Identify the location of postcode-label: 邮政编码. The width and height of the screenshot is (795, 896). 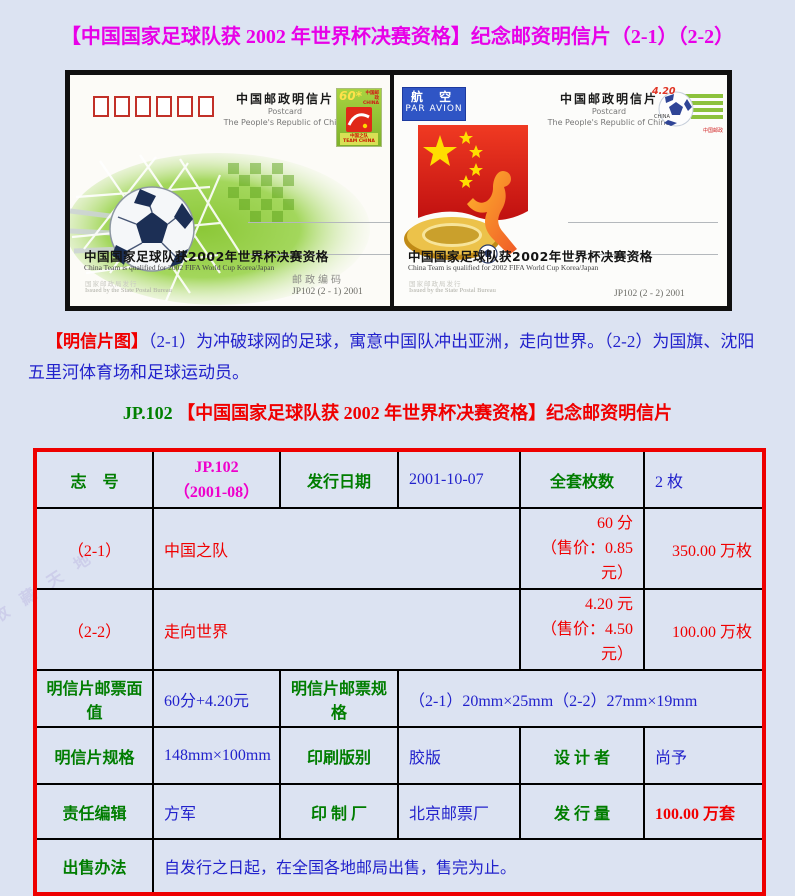
(318, 280).